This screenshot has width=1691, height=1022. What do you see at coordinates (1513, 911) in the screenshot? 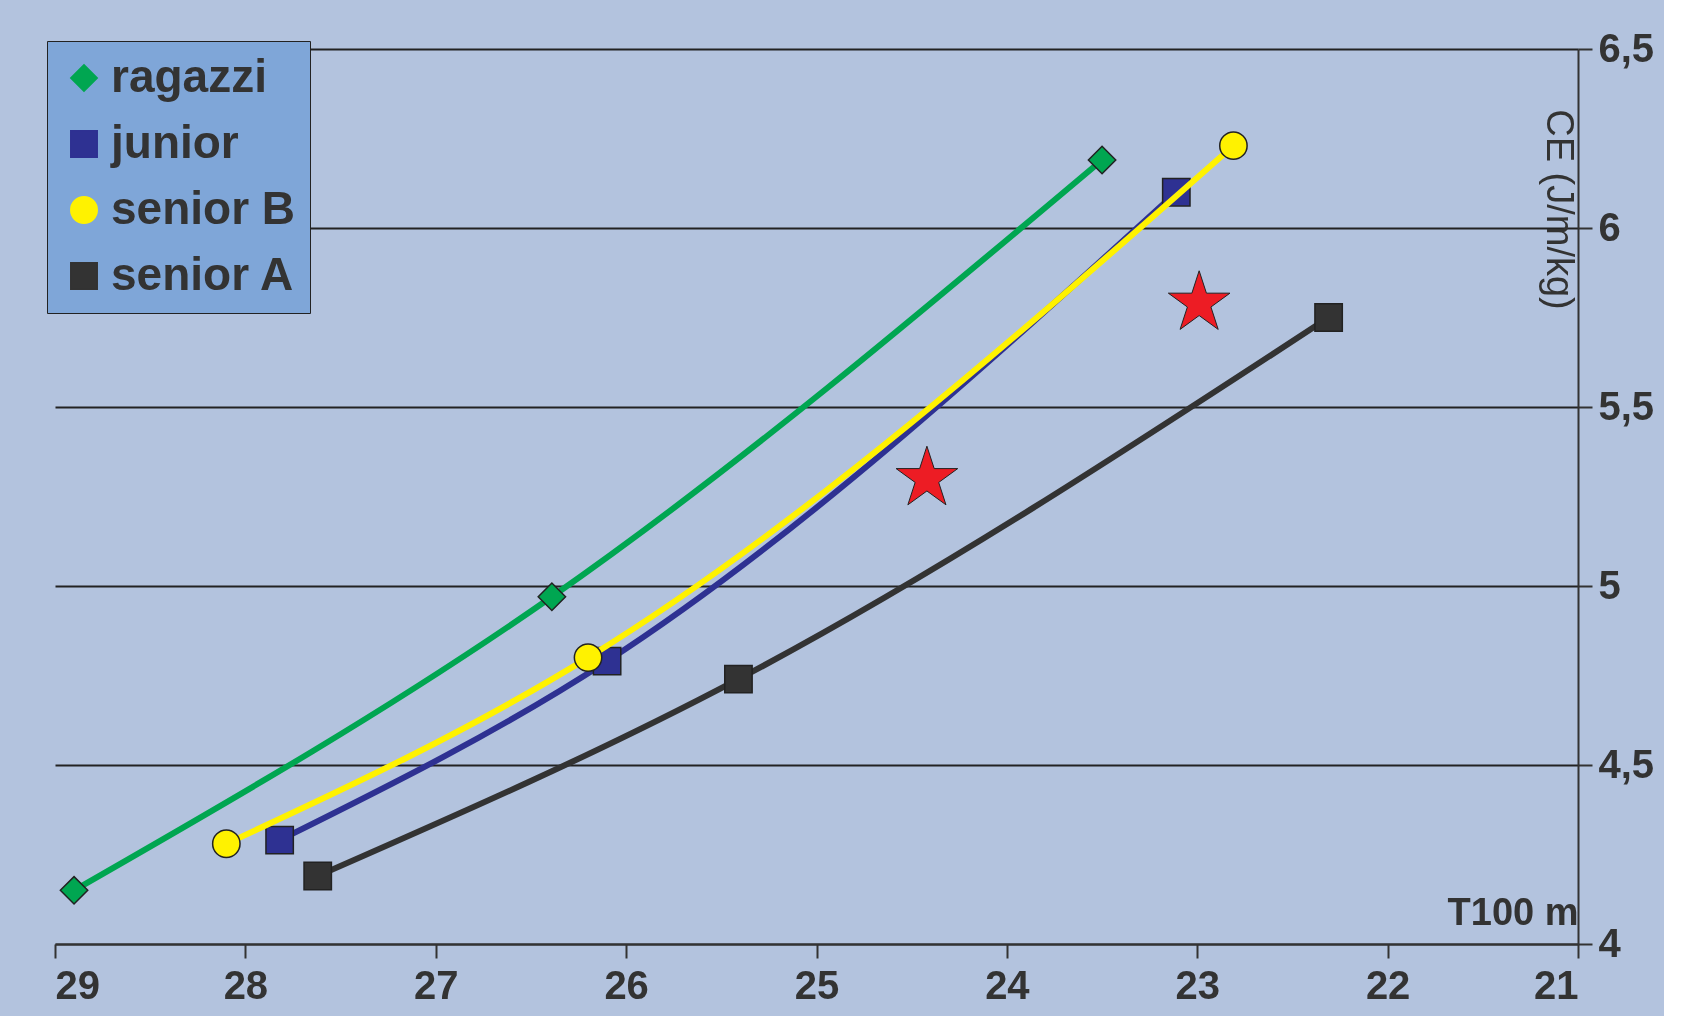
I see `x-axis-title: T100 m` at bounding box center [1513, 911].